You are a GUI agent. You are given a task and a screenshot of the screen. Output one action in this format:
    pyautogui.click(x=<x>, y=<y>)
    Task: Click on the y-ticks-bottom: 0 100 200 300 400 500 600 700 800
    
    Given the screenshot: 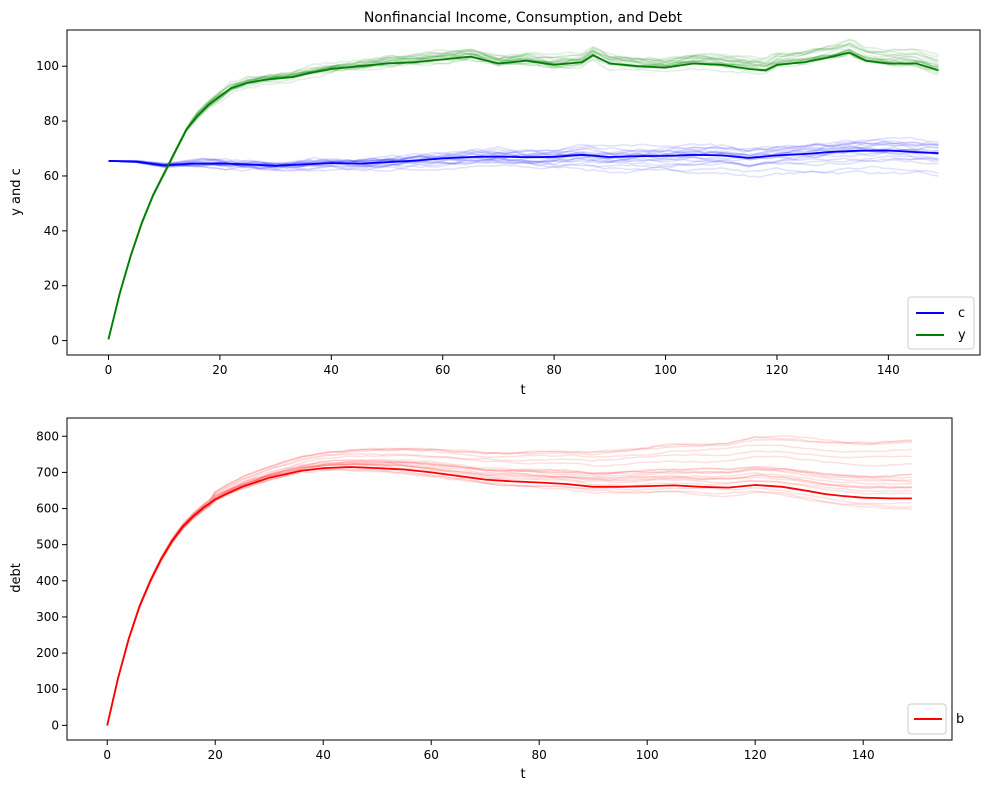 What is the action you would take?
    pyautogui.click(x=51, y=580)
    